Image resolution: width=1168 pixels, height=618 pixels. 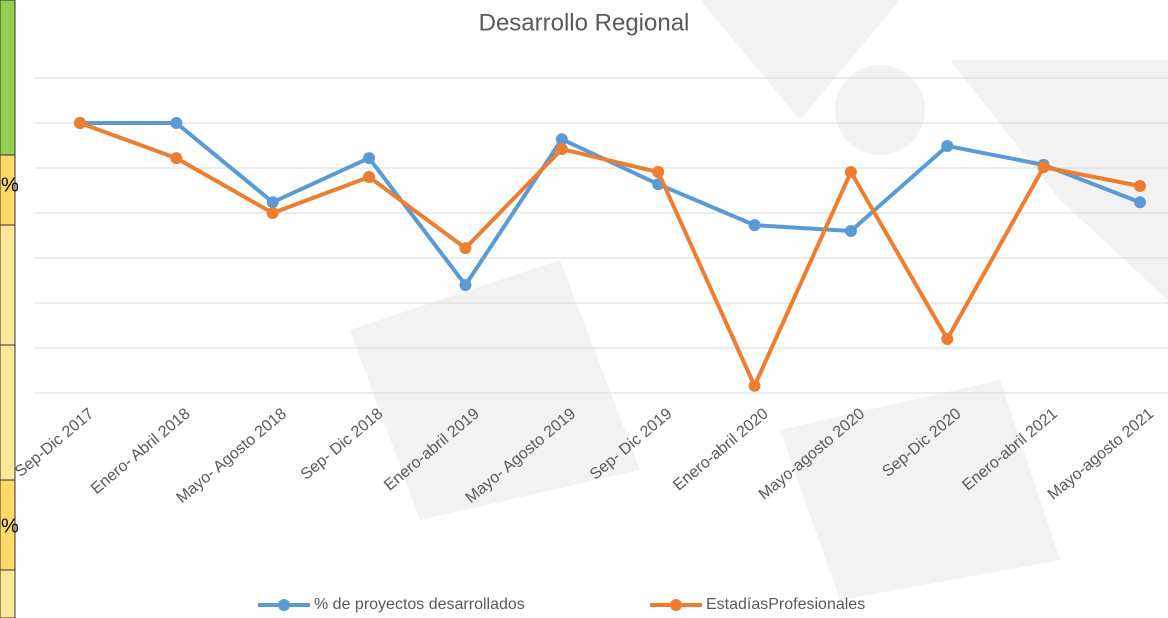 What do you see at coordinates (342, 444) in the screenshot?
I see `x-tick-label: Sep- Dic 2018` at bounding box center [342, 444].